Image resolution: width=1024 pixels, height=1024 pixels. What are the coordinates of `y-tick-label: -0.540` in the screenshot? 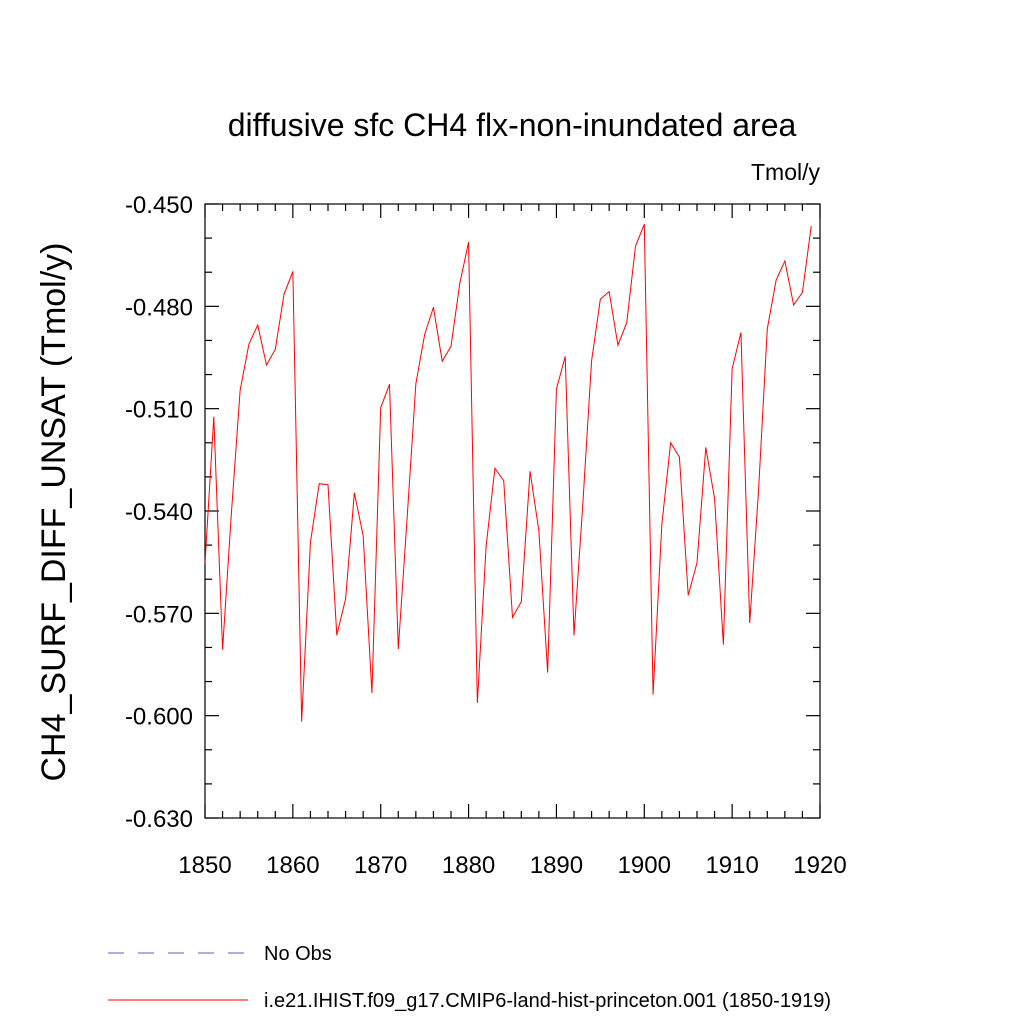 It's located at (159, 512).